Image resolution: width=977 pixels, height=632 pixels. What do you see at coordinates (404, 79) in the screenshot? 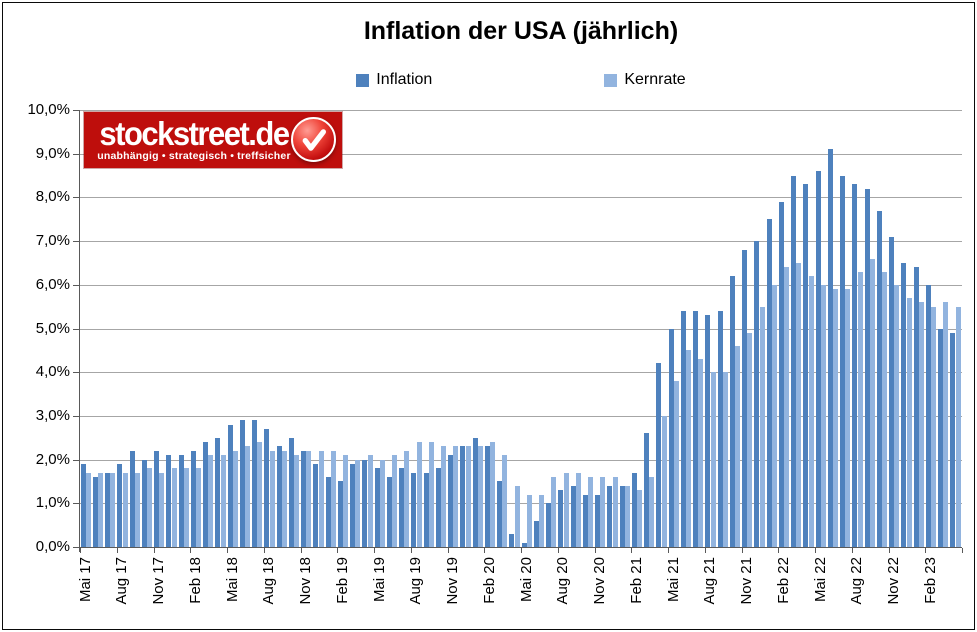
I see `legend-label-inflation: Inflation` at bounding box center [404, 79].